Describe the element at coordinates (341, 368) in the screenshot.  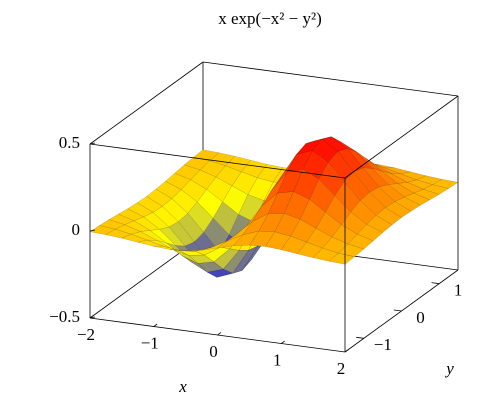
I see `x-tick-label: 2` at that location.